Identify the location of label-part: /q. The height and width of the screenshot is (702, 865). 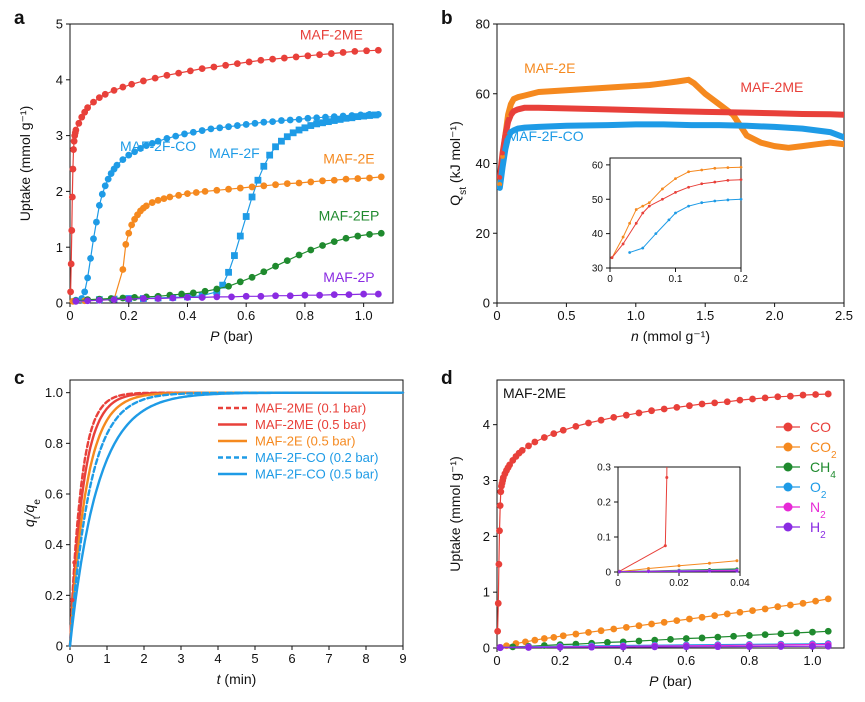
(29, 510).